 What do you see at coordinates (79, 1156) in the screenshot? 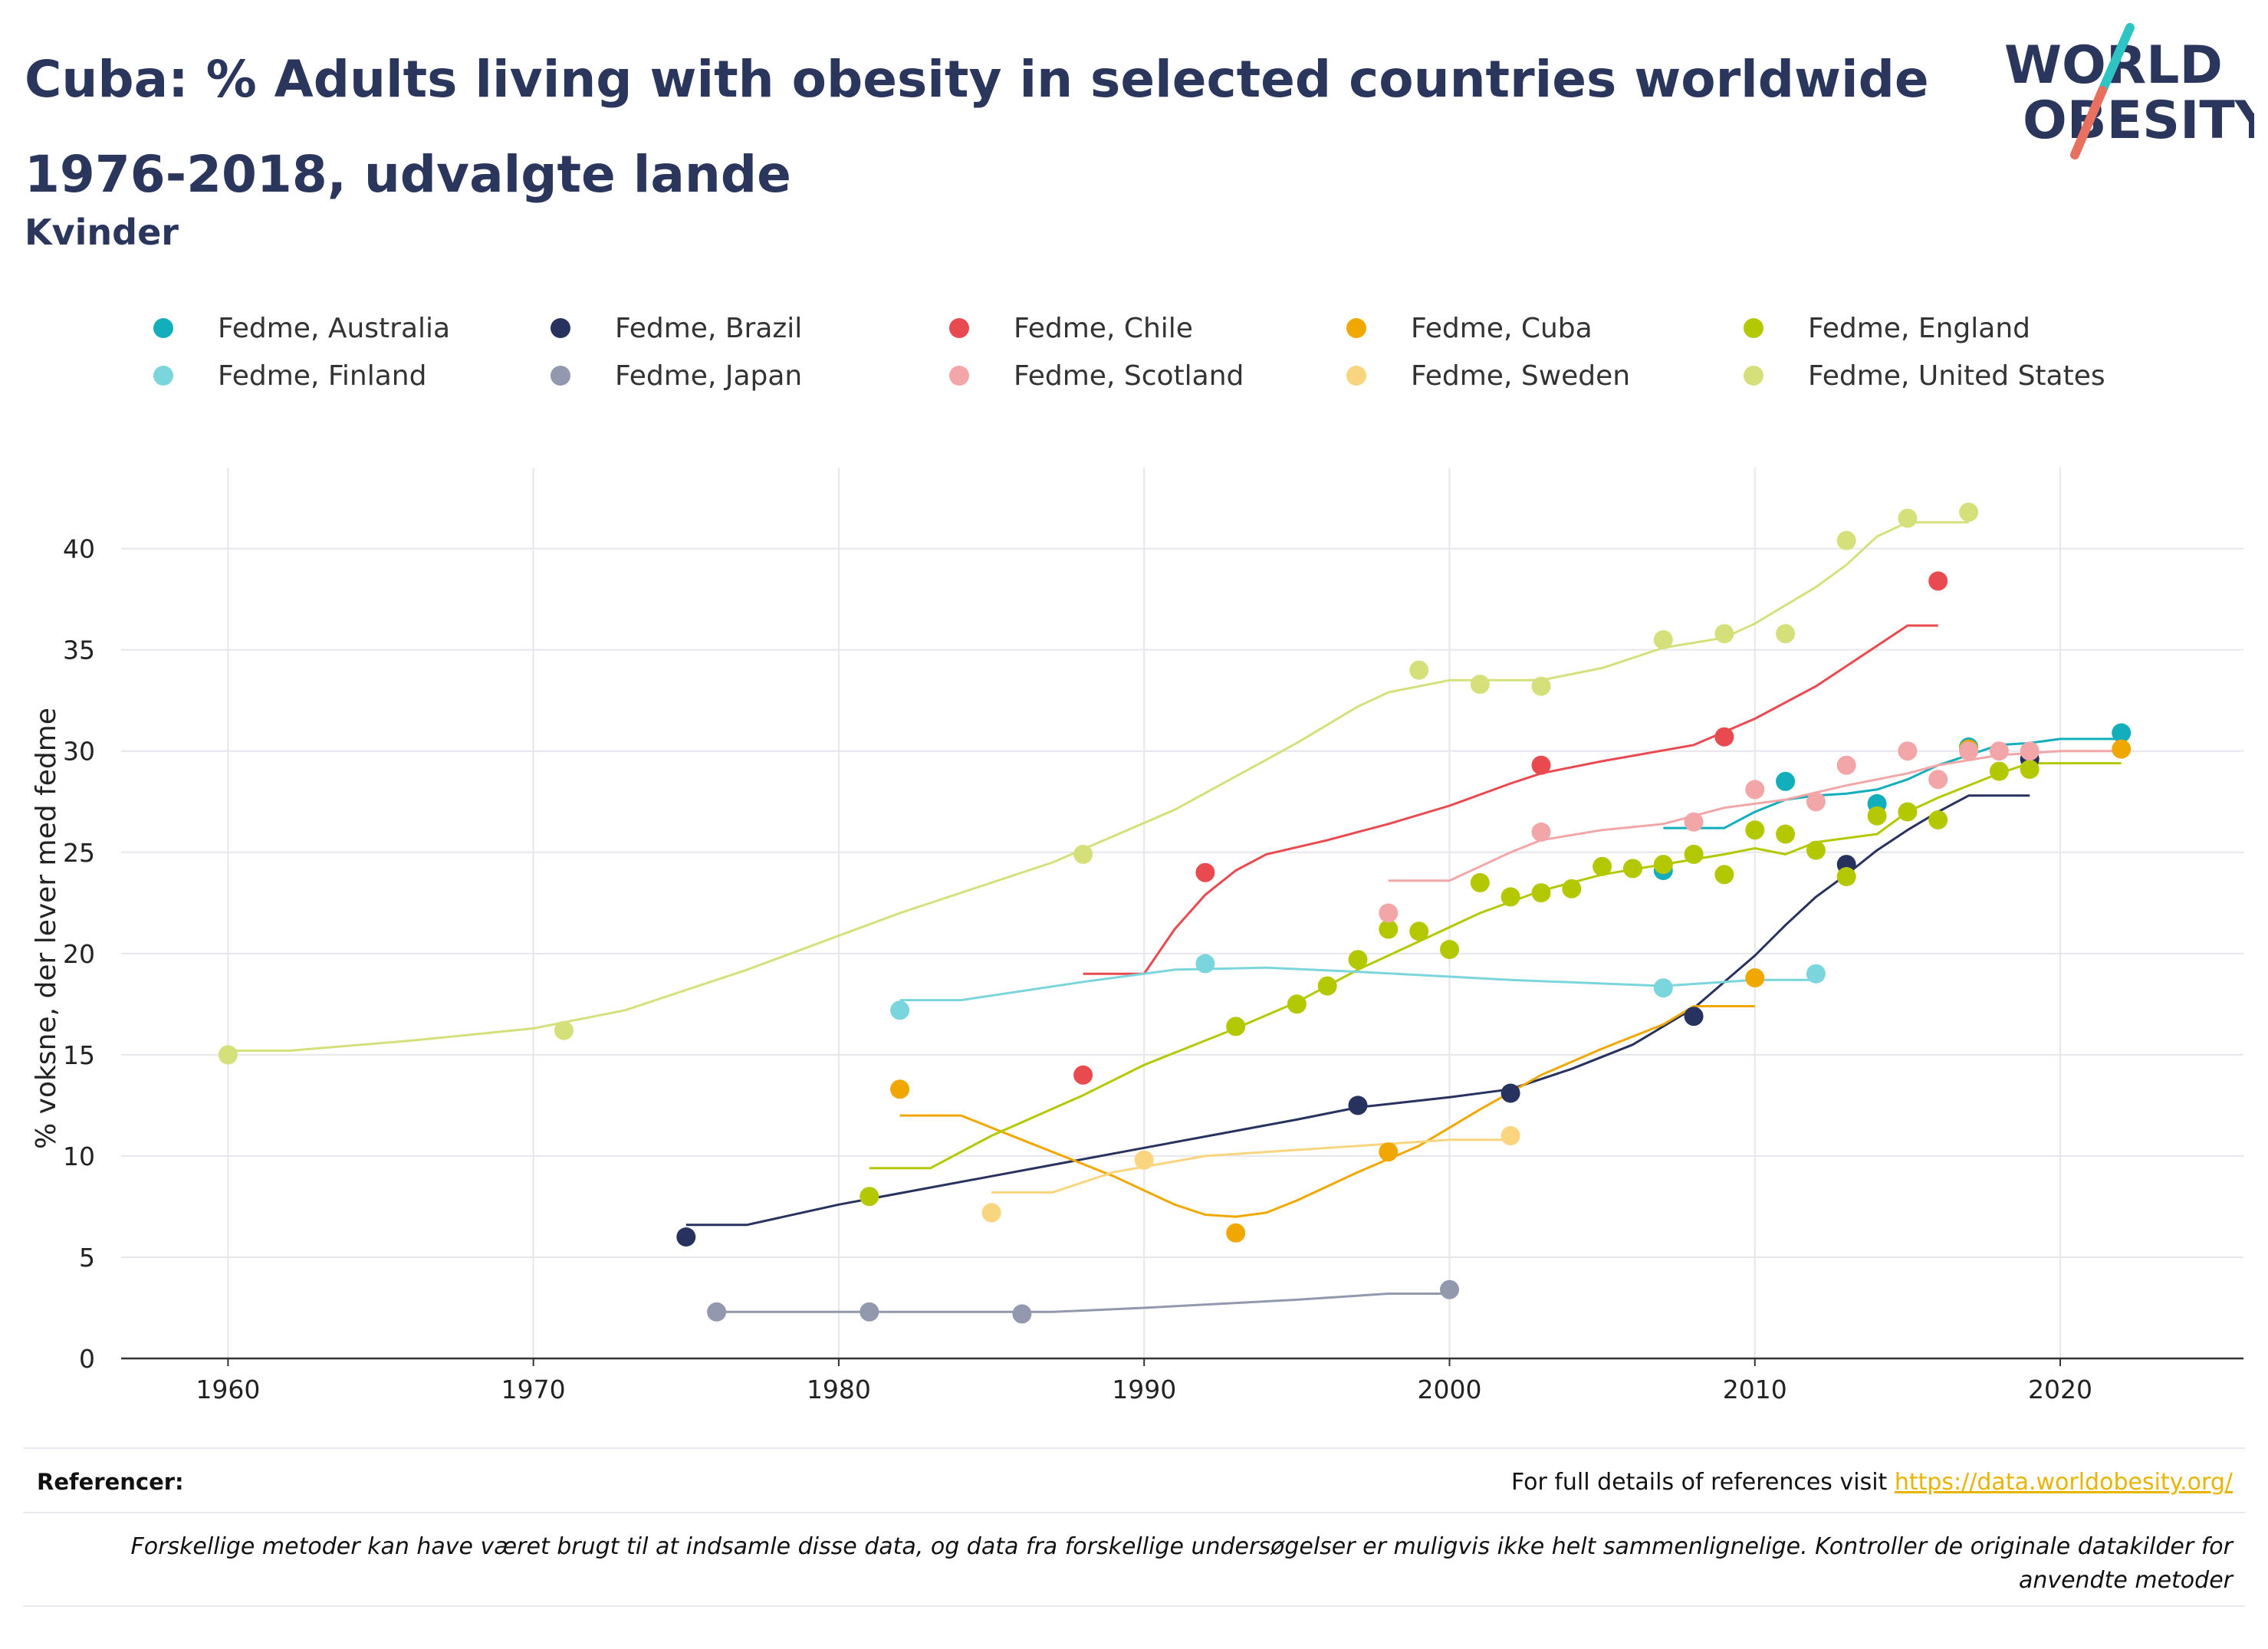
I see `y-tick-label-10: 10` at bounding box center [79, 1156].